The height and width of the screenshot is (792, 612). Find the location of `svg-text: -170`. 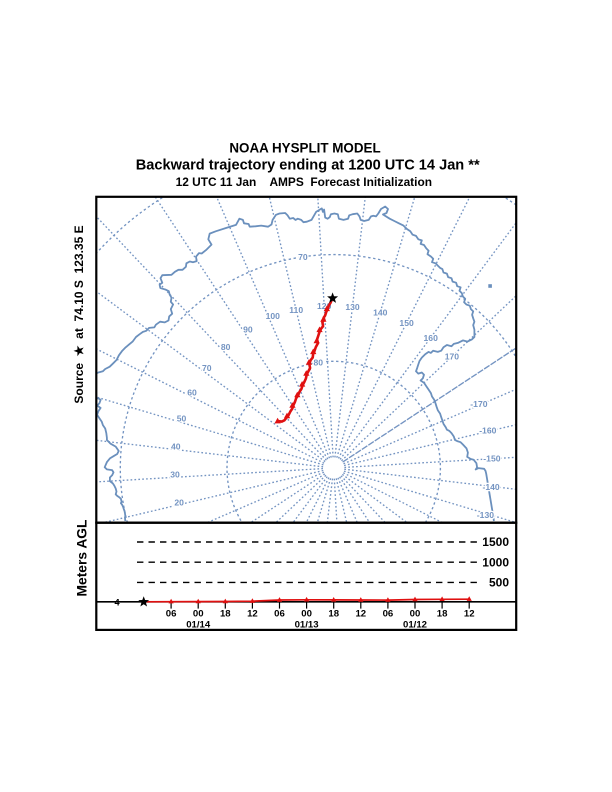

svg-text: -170 is located at coordinates (478, 404).